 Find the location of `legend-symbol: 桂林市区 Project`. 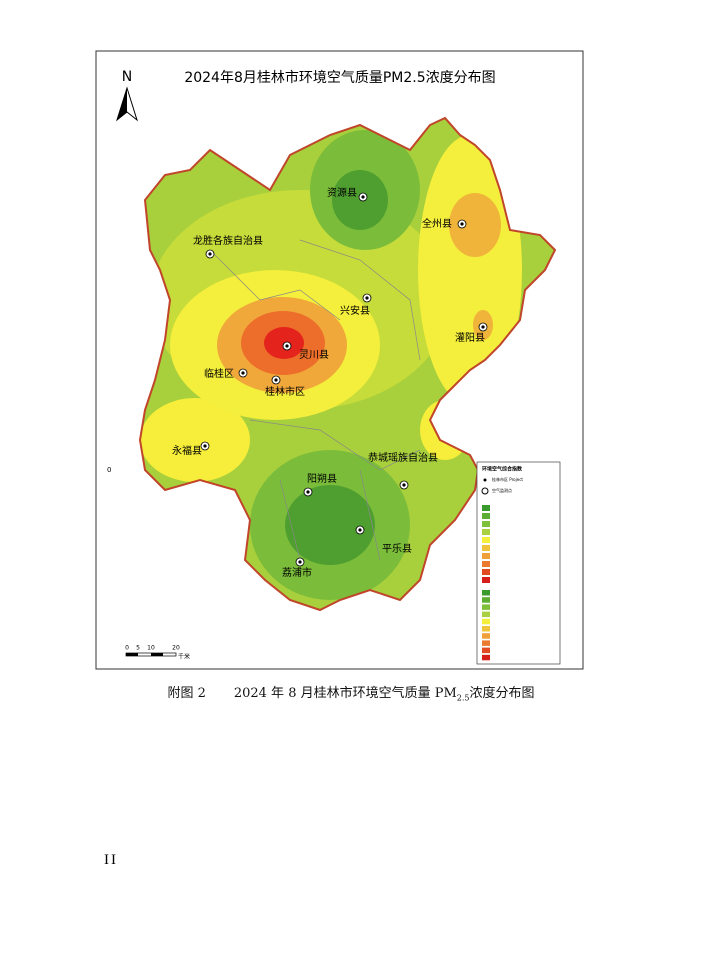

legend-symbol: 桂林市区 Project is located at coordinates (507, 479).